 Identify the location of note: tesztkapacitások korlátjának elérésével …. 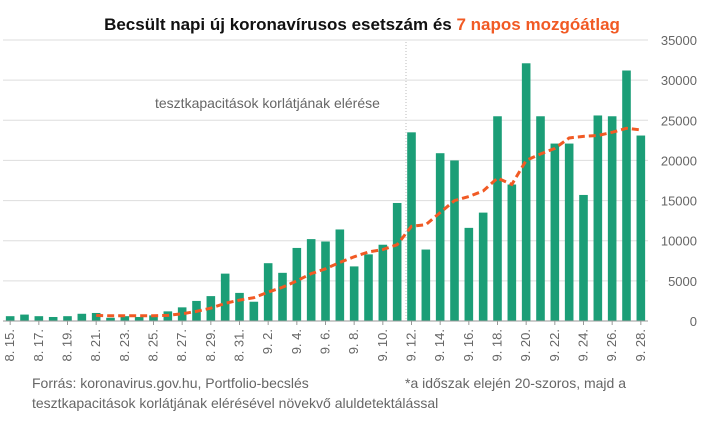
(235, 403).